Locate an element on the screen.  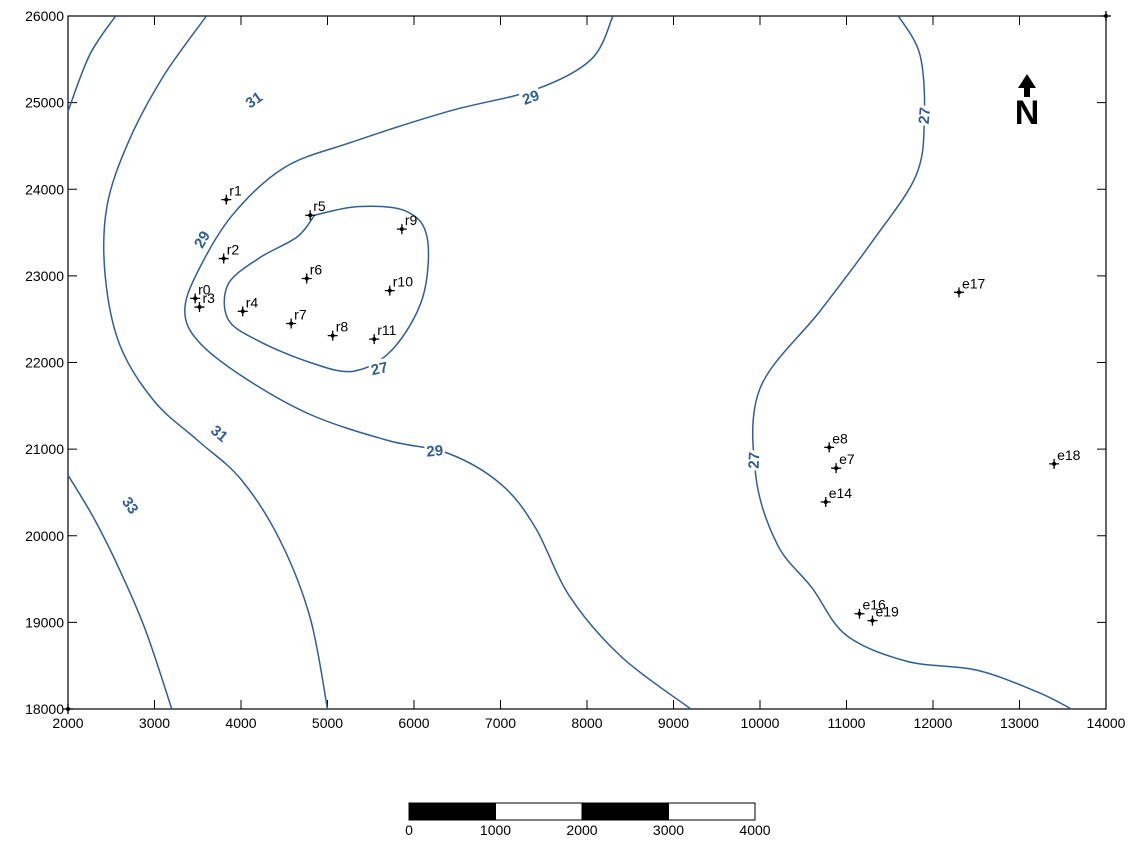
well-e16: e16 is located at coordinates (870, 608).